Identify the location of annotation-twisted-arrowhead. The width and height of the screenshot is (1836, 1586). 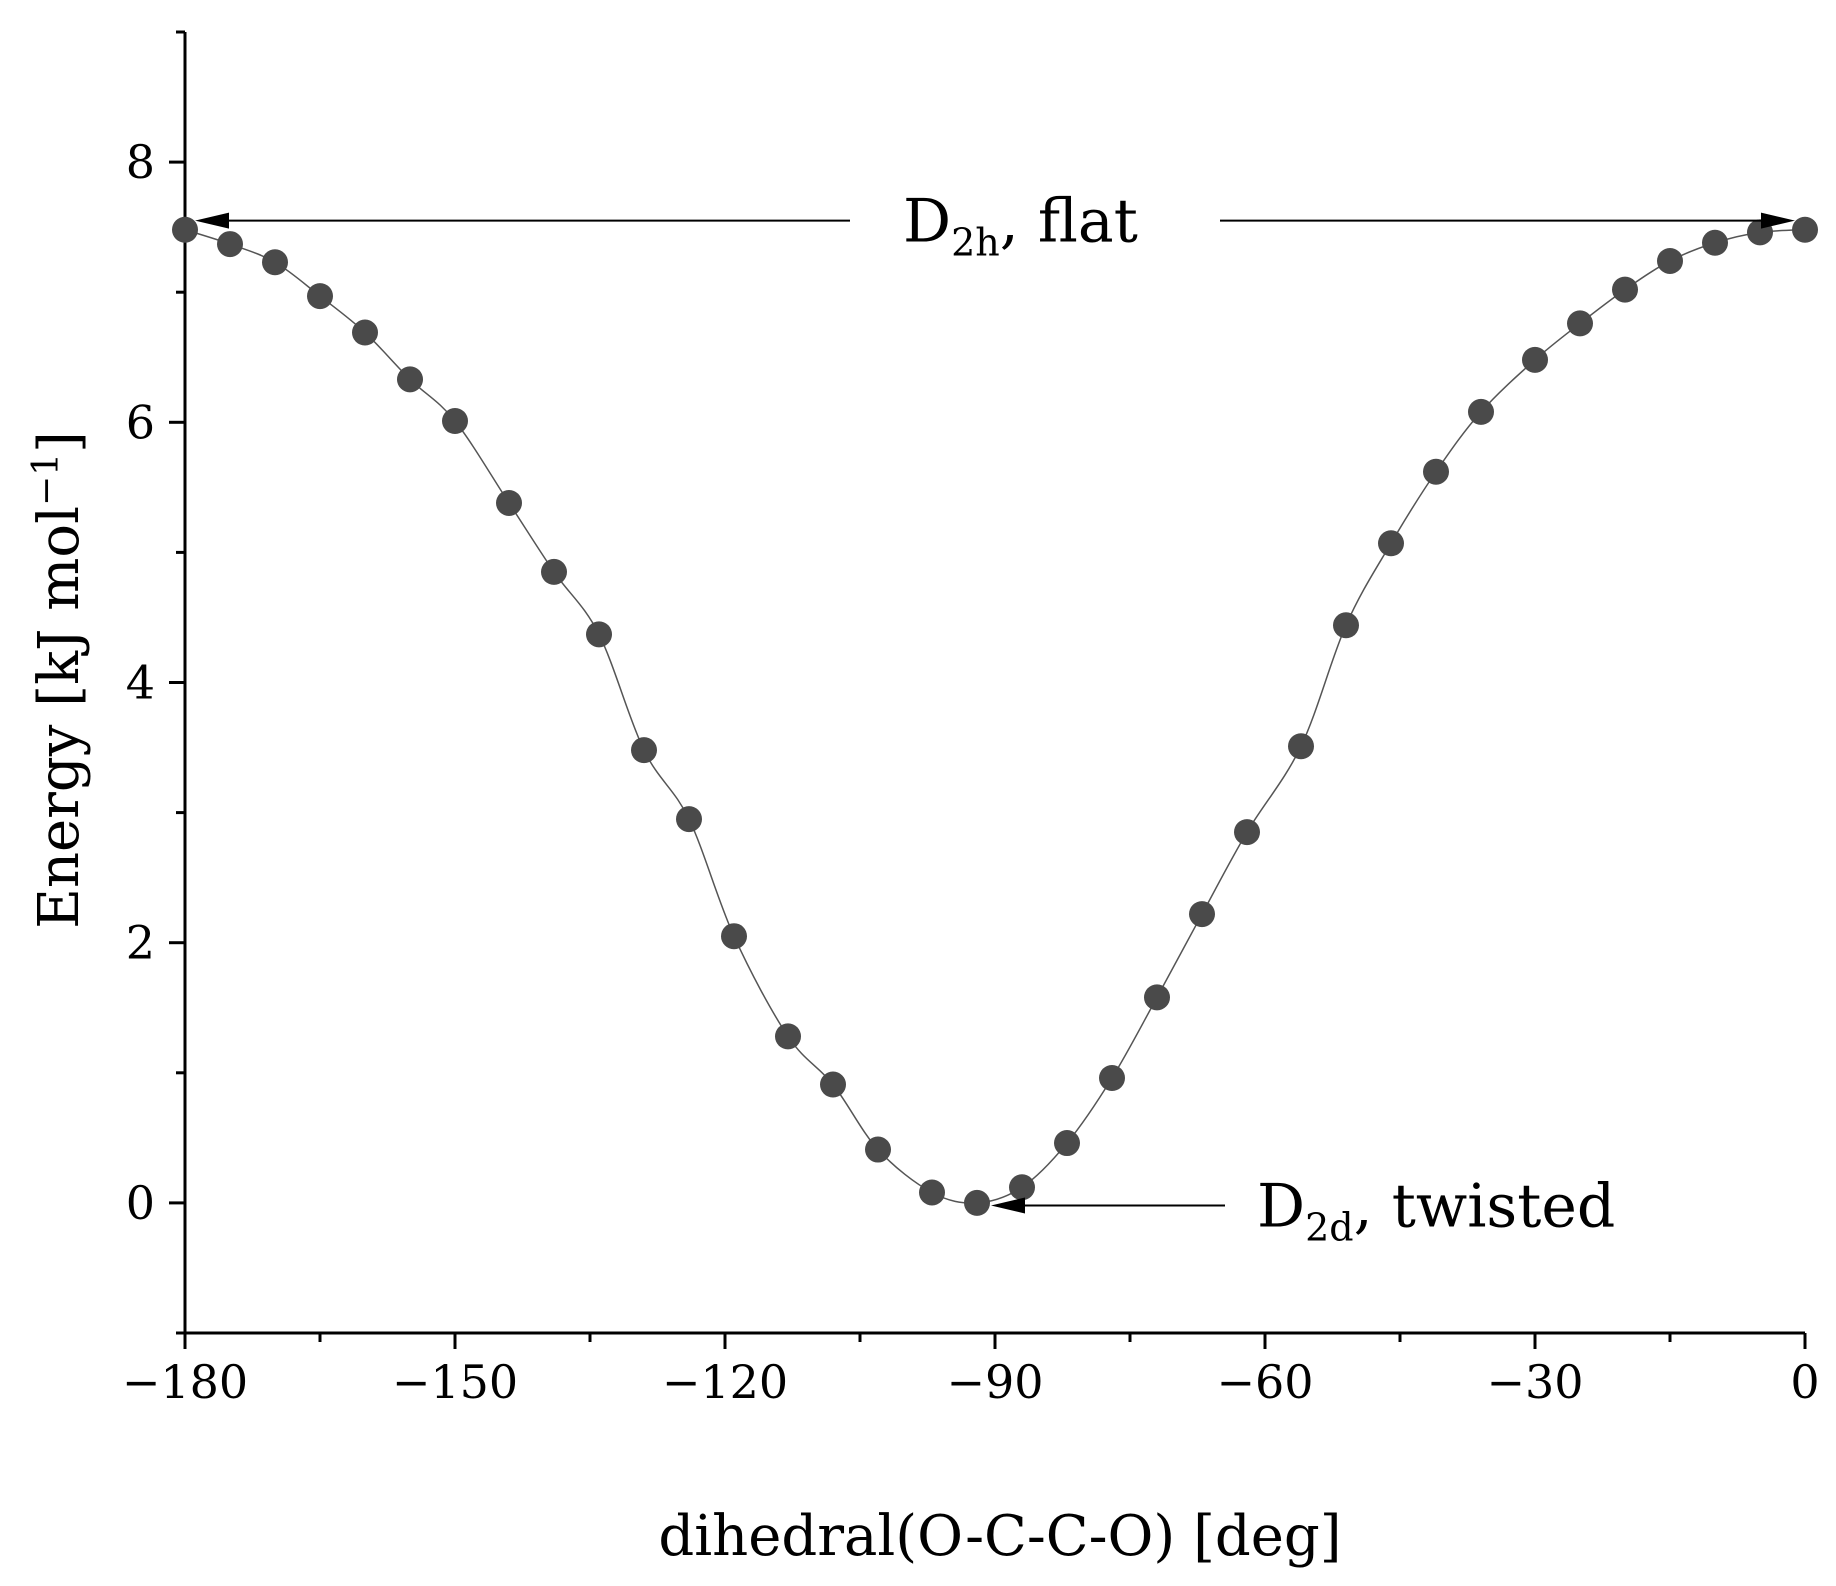
(1008, 1205).